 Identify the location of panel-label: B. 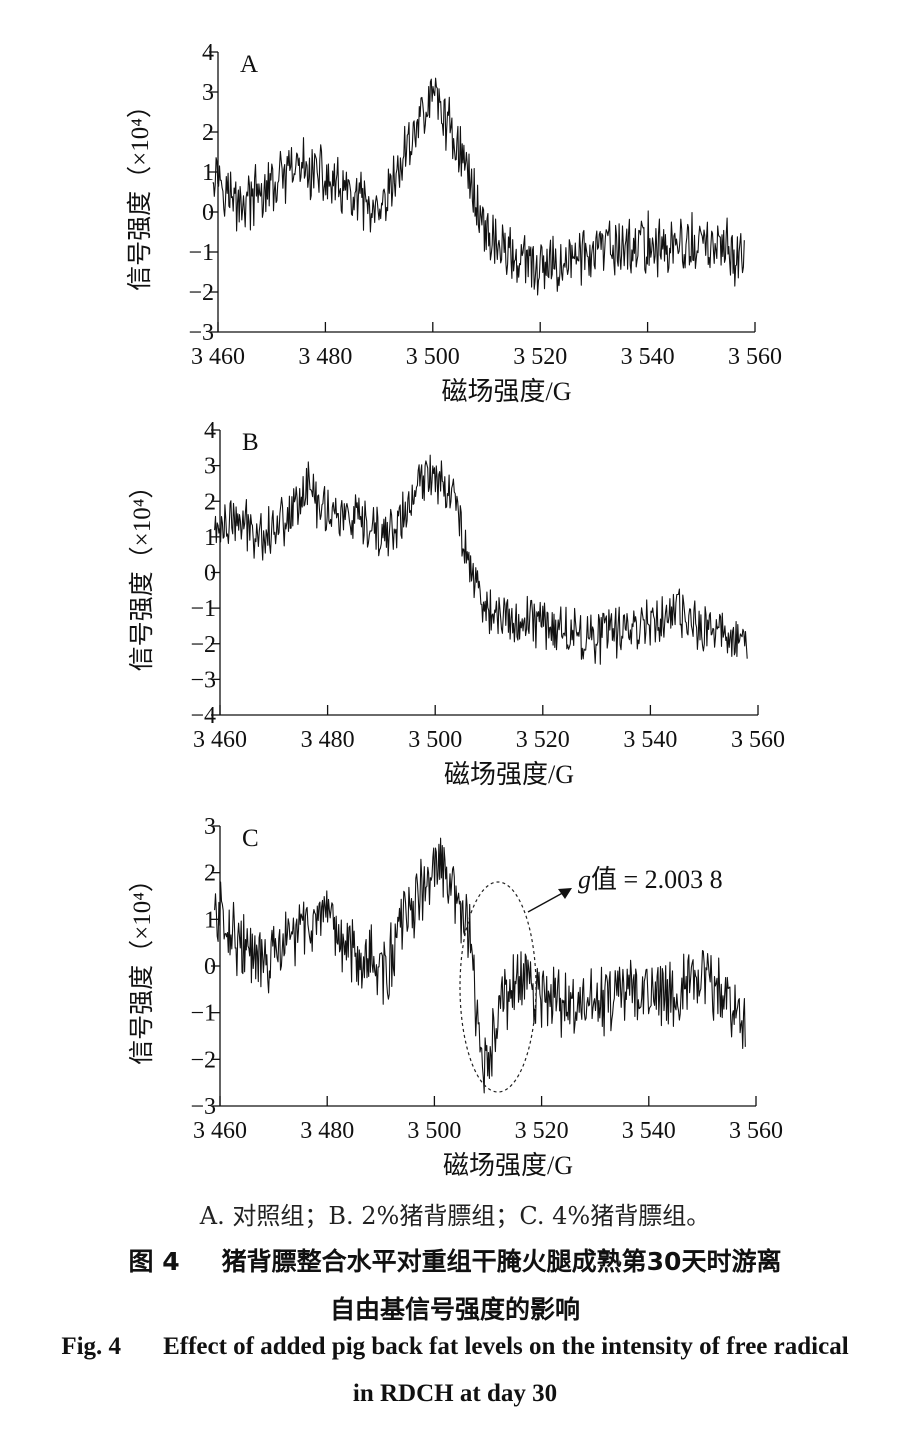
(250, 442).